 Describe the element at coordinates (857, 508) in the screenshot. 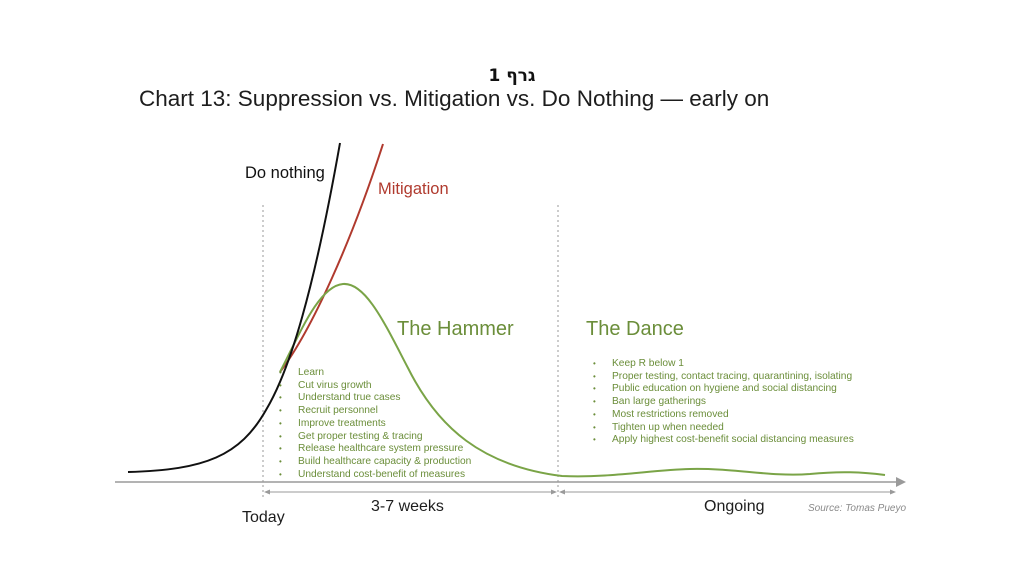

I see `source-note: Source: Tomas Pueyo` at that location.